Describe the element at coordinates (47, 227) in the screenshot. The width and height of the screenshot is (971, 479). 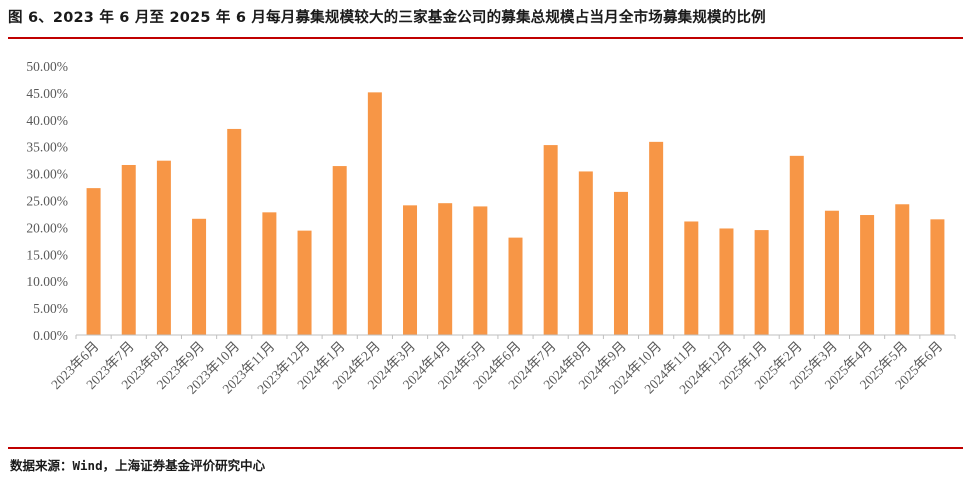
I see `y-tick-label: 20.00%` at that location.